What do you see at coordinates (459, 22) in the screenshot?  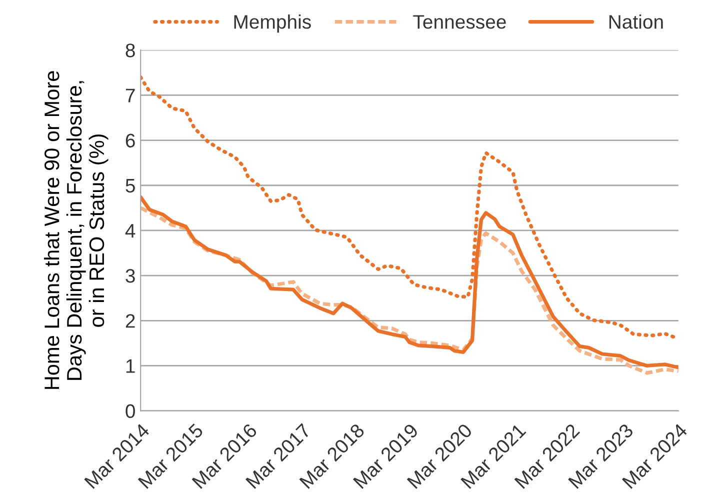 I see `legend-label: Tennessee` at bounding box center [459, 22].